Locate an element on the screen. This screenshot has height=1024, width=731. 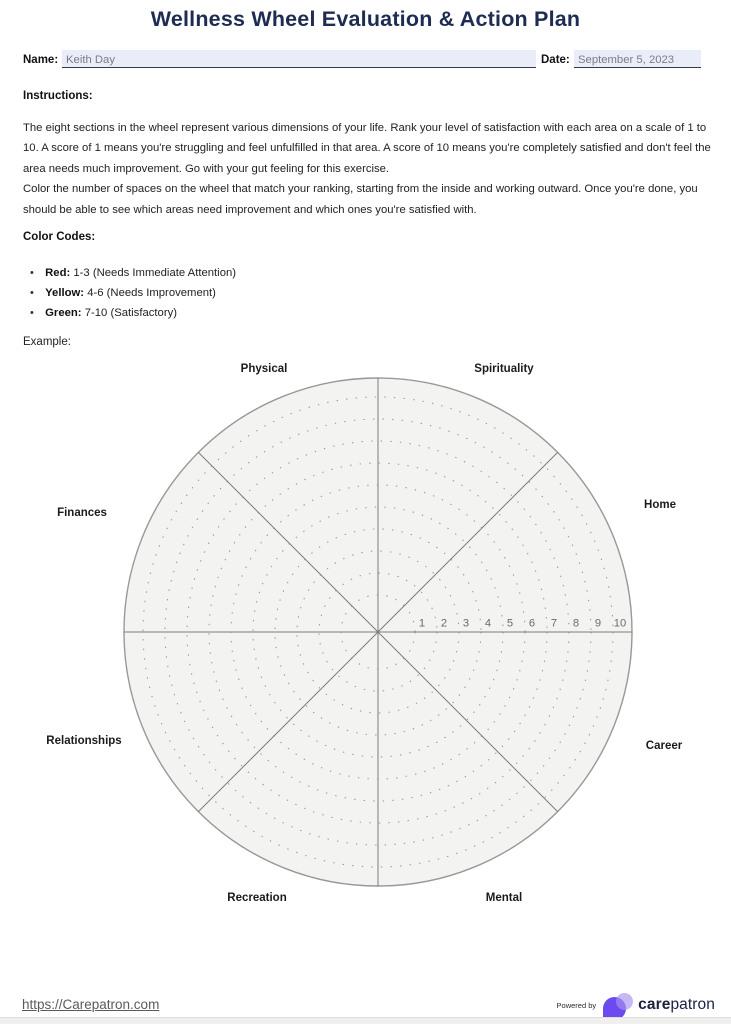
wheel-section-label-physical: Physical is located at coordinates (264, 369).